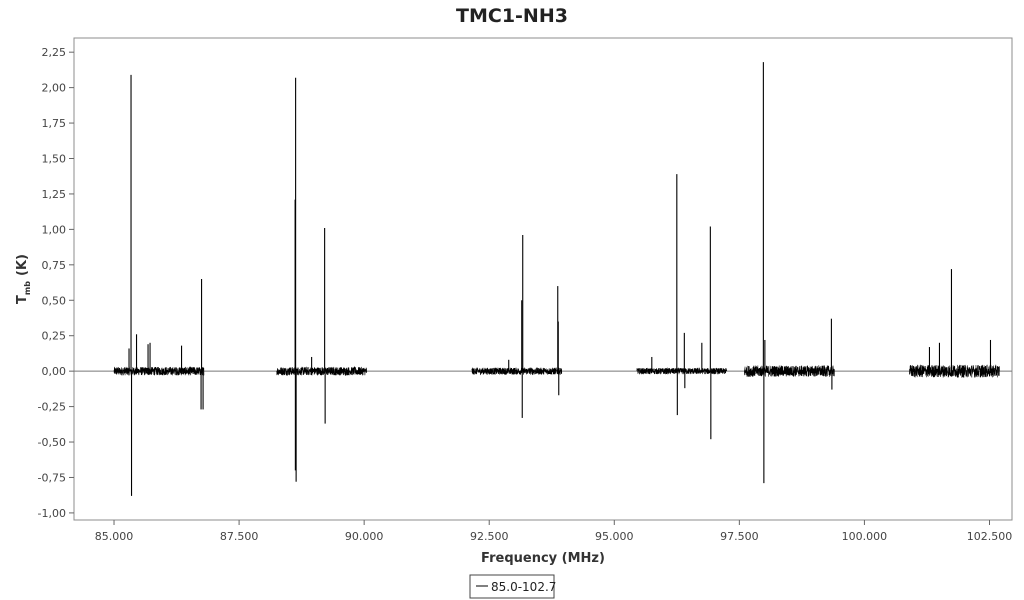  Describe the element at coordinates (990, 536) in the screenshot. I see `x-tick-label-7: 102.500` at that location.